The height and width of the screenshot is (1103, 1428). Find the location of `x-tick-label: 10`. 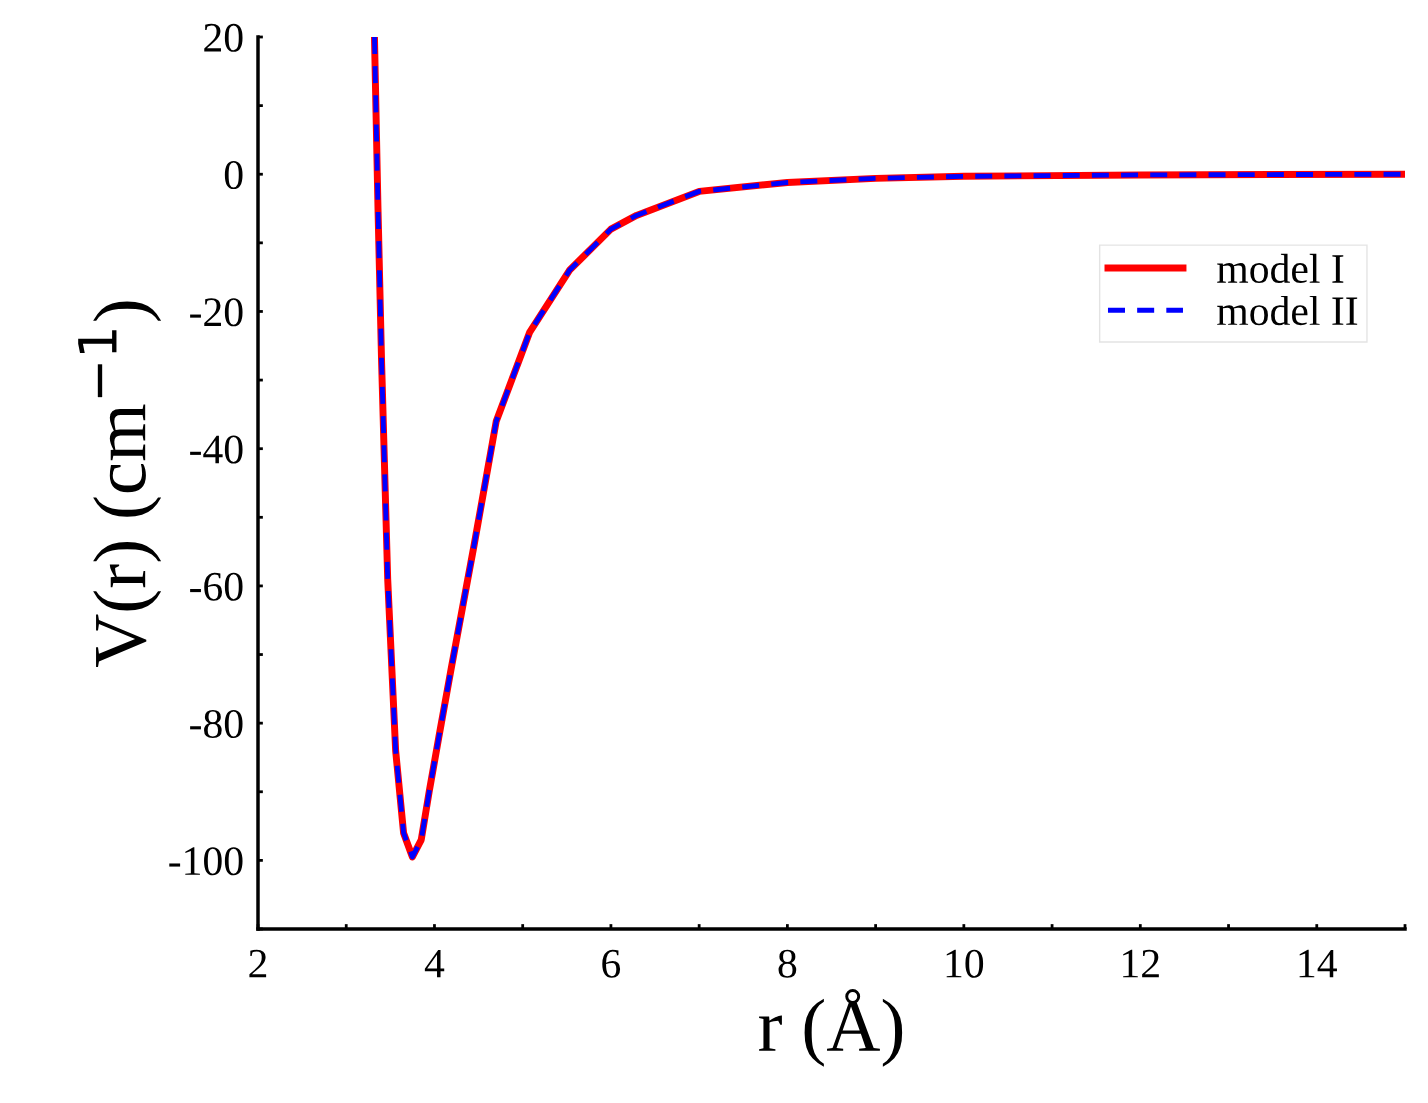

x-tick-label: 10 is located at coordinates (965, 963).